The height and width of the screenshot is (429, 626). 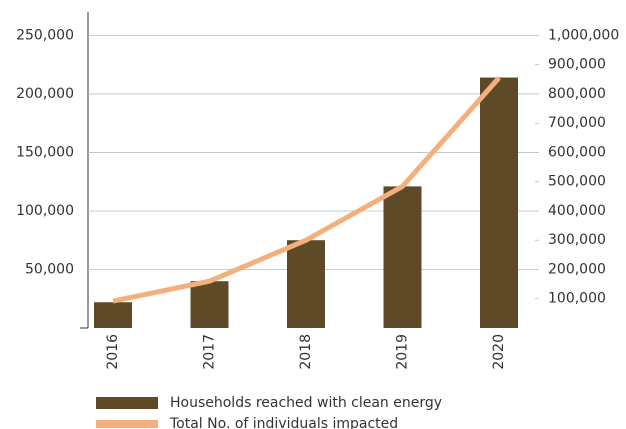 I want to click on x-tick-label: 2020, so click(x=499, y=352).